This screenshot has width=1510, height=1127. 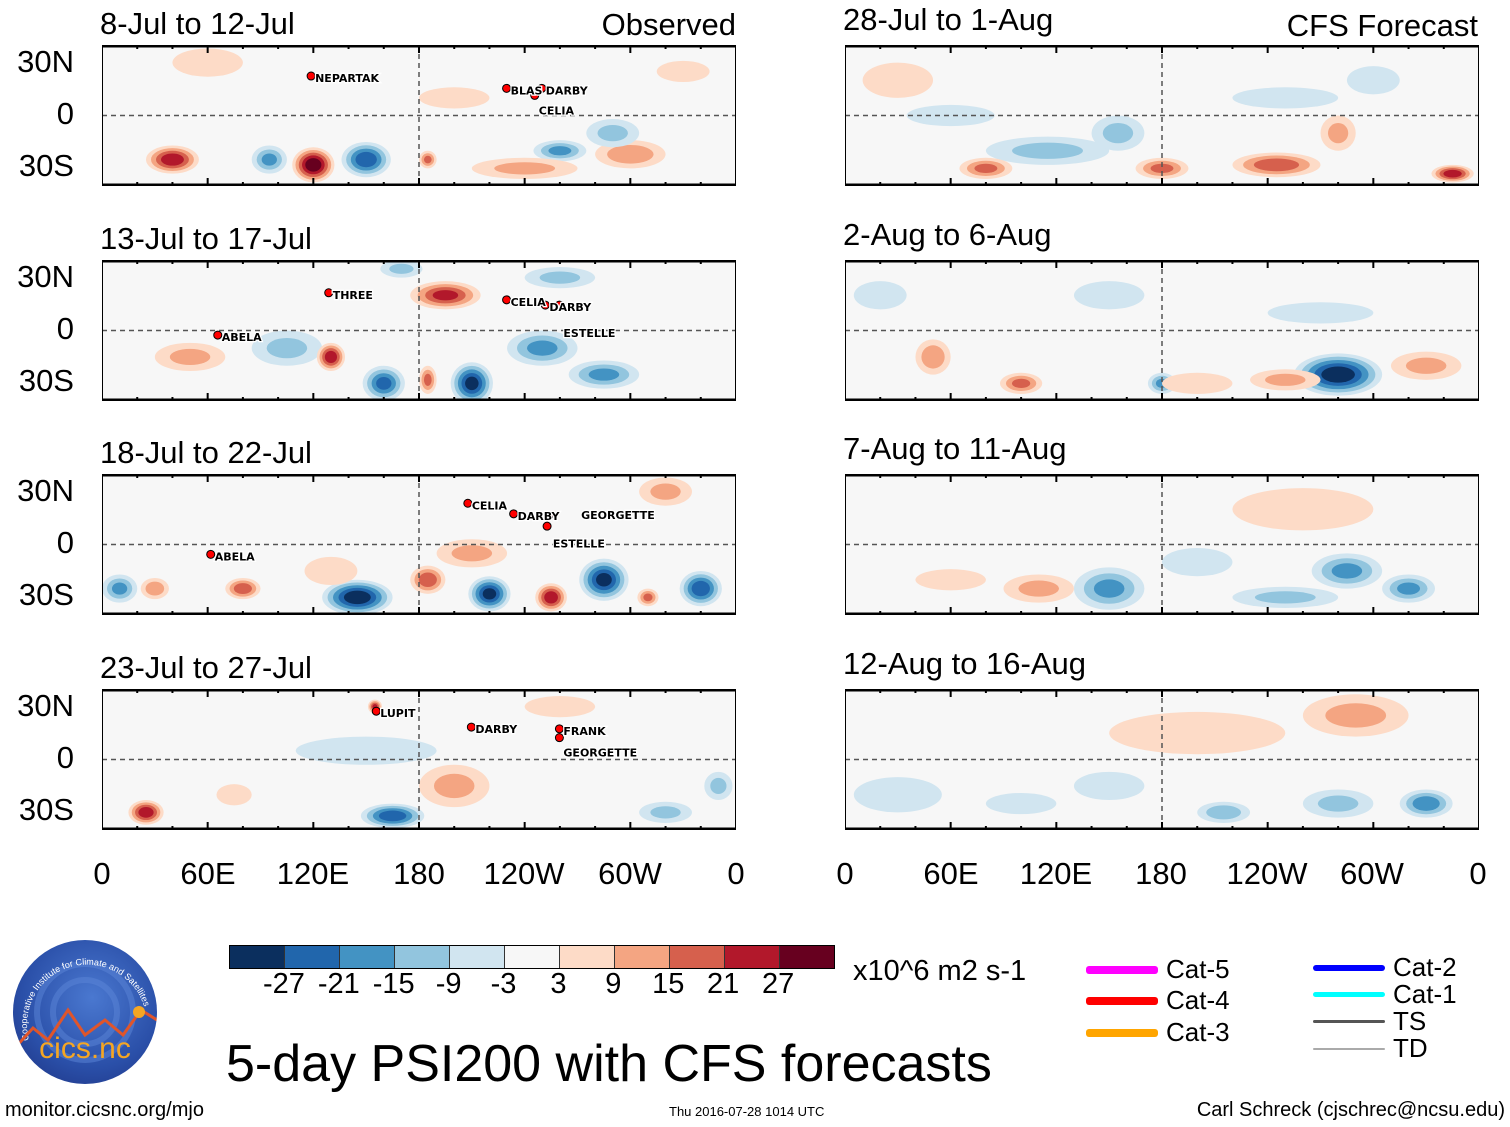 I want to click on legend-label: TS, so click(x=1410, y=1021).